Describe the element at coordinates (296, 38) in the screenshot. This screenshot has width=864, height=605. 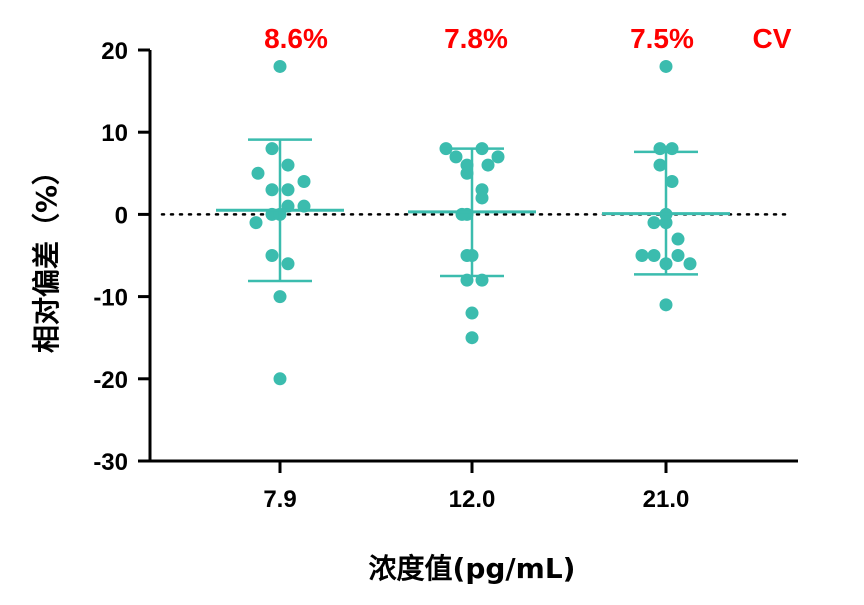
I see `cv-value-label: 8.6%` at that location.